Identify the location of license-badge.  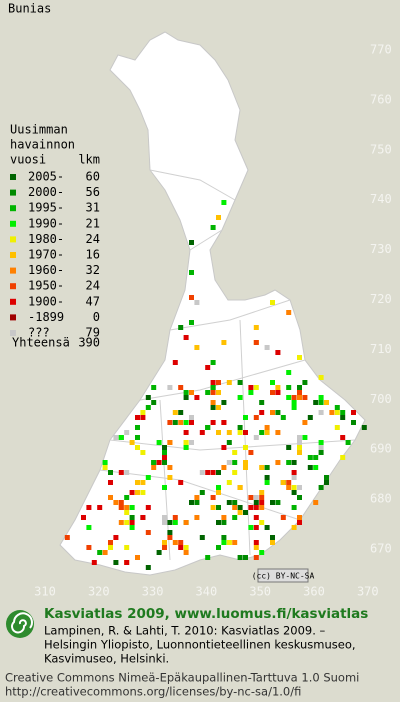
(283, 575).